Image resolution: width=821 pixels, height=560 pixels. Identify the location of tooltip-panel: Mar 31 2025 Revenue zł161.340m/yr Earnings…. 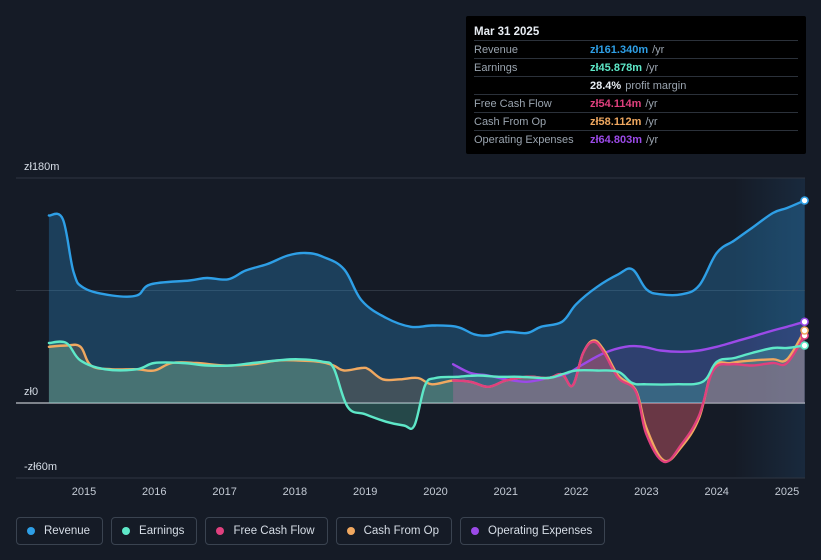
(636, 85).